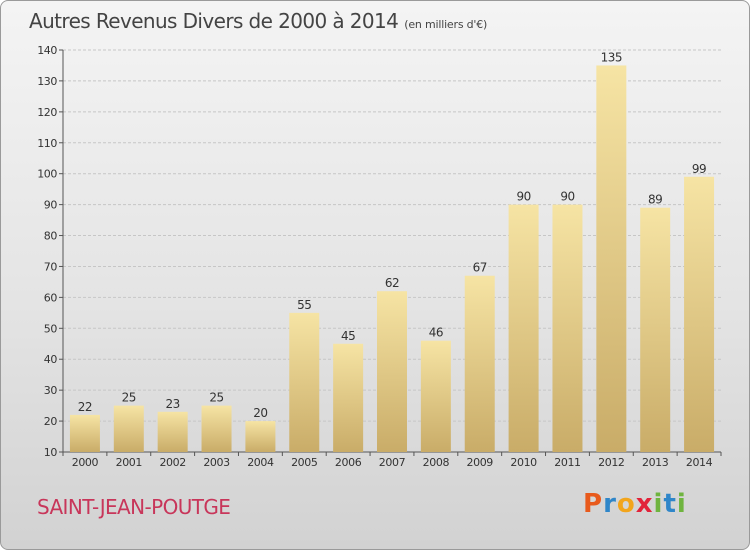 Image resolution: width=750 pixels, height=550 pixels. I want to click on data-label-2003: 25, so click(216, 398).